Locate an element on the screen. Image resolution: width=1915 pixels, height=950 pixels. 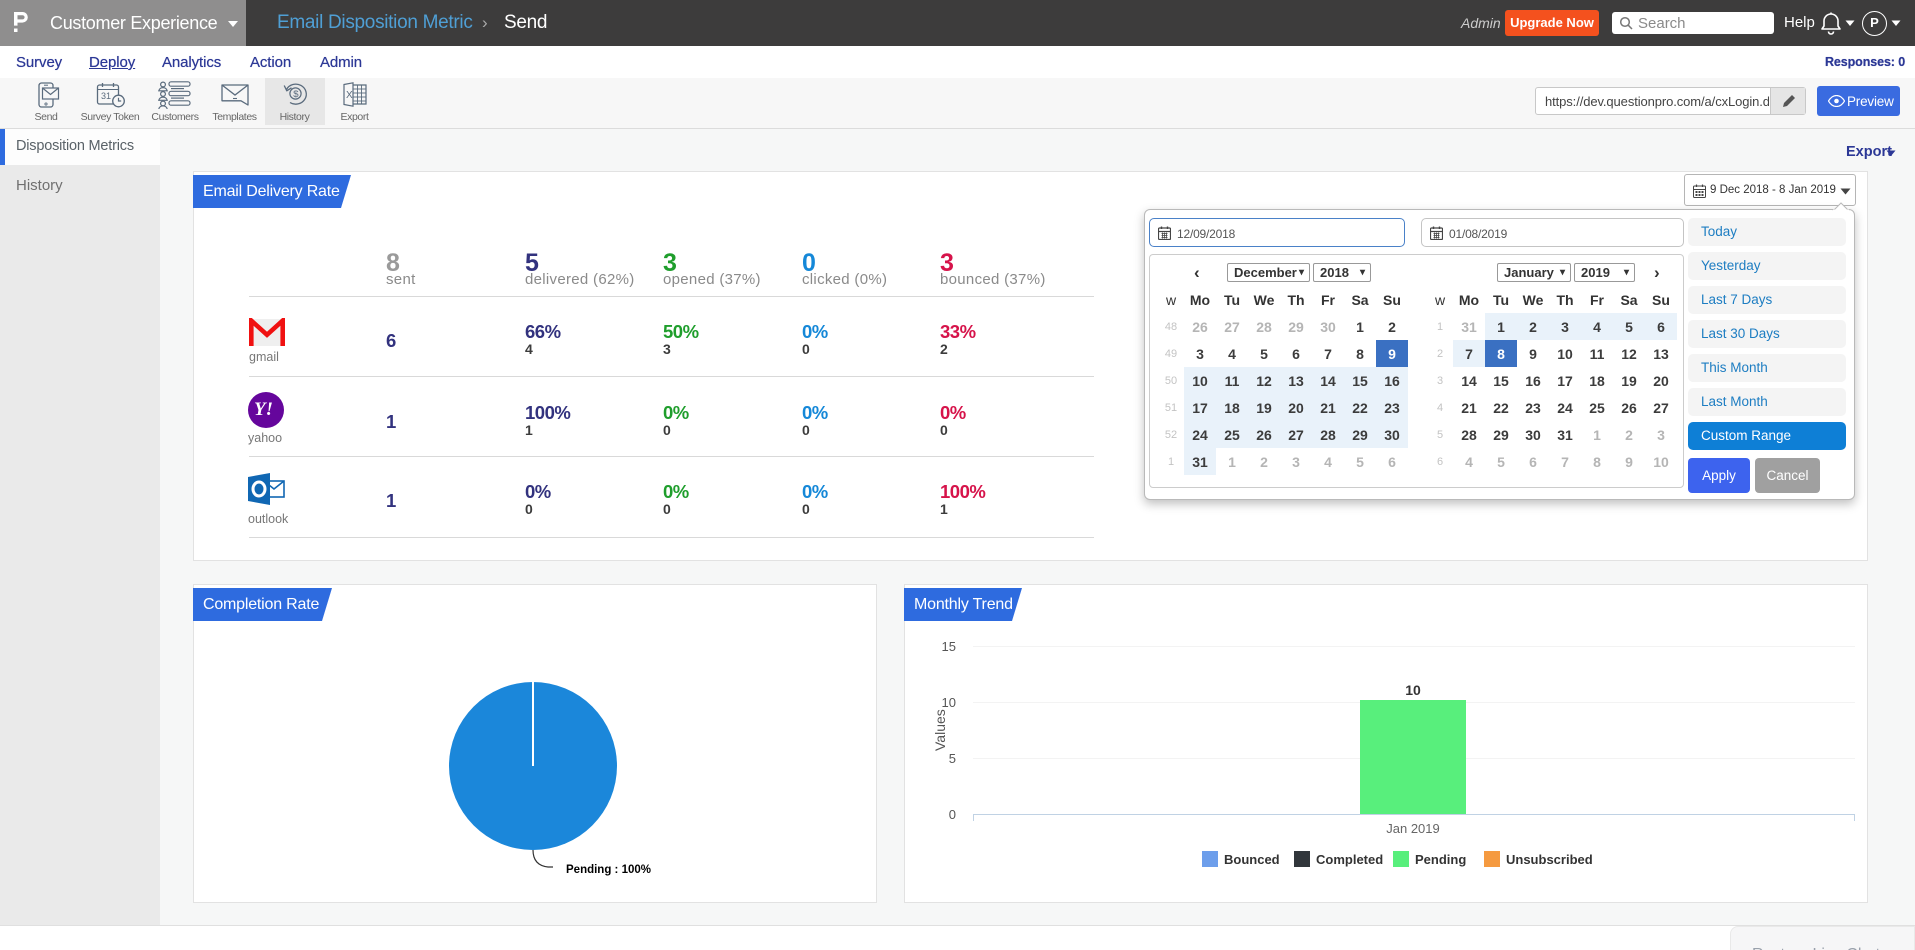
svg-text: X is located at coordinates (349, 95).